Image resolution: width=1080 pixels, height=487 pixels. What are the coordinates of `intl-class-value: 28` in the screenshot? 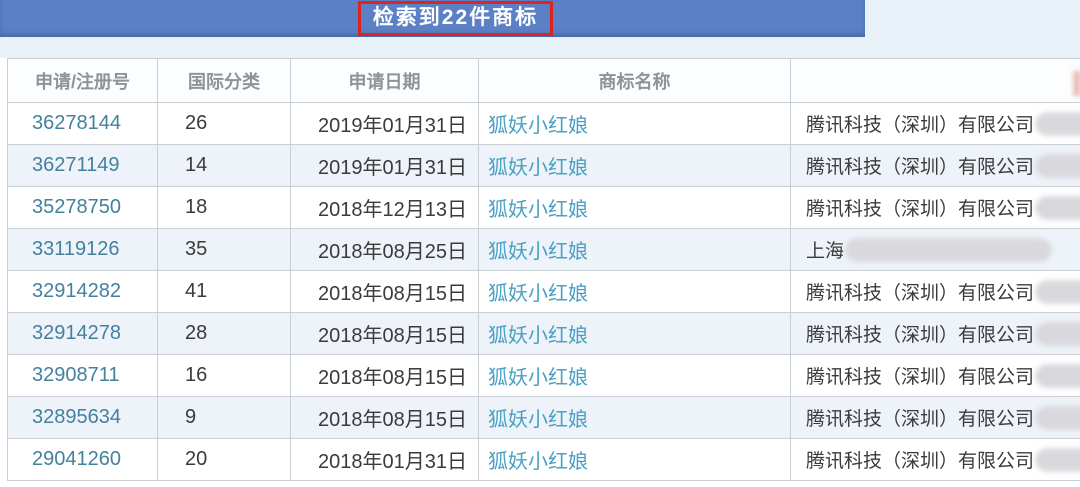 It's located at (196, 333).